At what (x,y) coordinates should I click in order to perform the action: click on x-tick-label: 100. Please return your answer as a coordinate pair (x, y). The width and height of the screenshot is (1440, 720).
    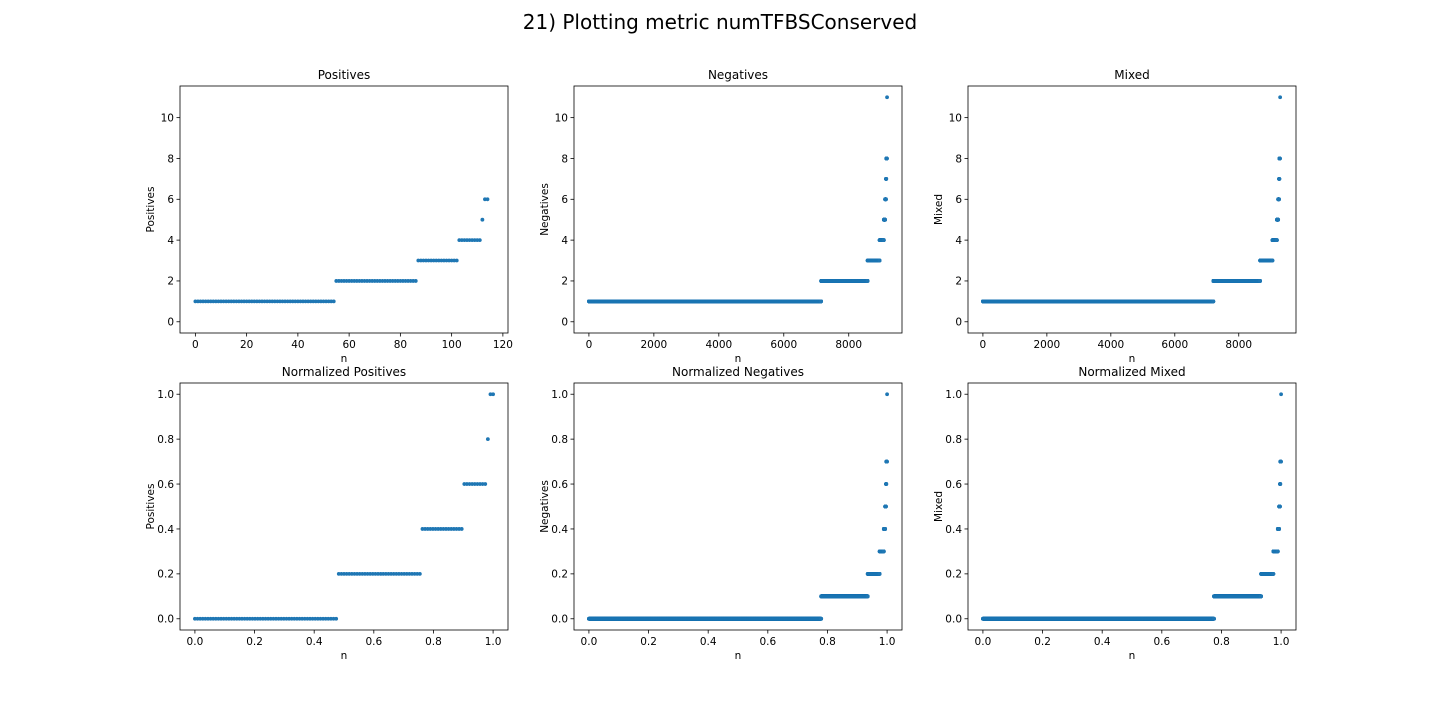
    Looking at the image, I should click on (452, 345).